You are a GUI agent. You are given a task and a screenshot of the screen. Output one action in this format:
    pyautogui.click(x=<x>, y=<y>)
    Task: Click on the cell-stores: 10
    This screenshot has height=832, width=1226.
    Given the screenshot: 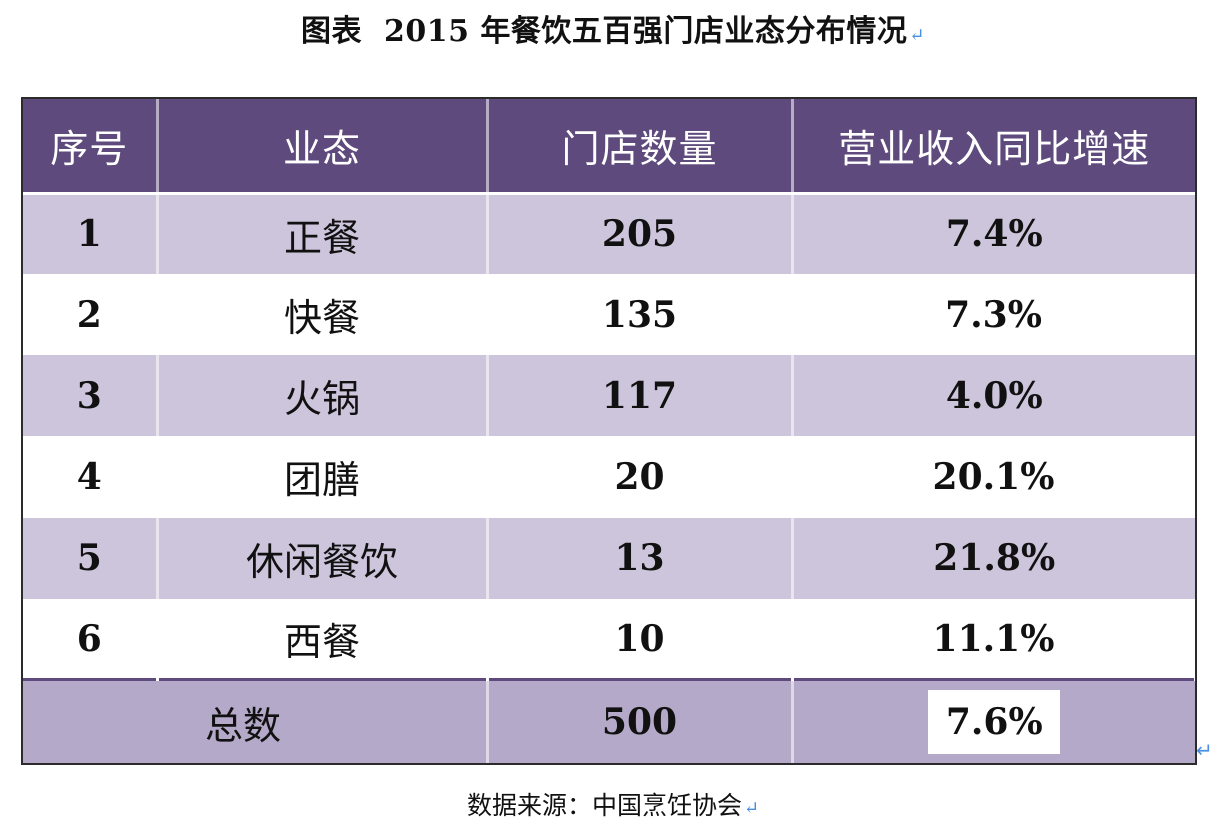 What is the action you would take?
    pyautogui.click(x=640, y=639)
    